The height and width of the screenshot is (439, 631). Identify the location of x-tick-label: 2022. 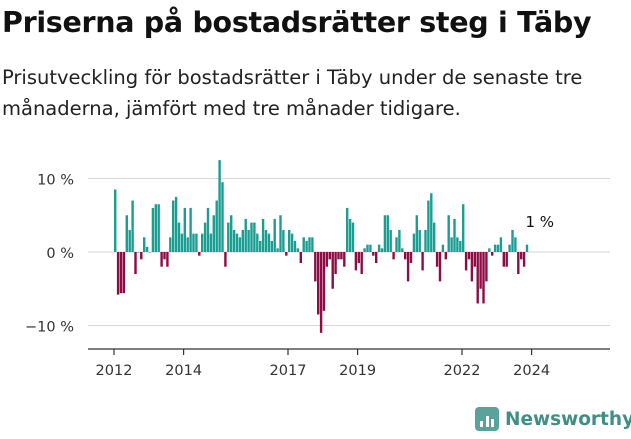
(462, 371).